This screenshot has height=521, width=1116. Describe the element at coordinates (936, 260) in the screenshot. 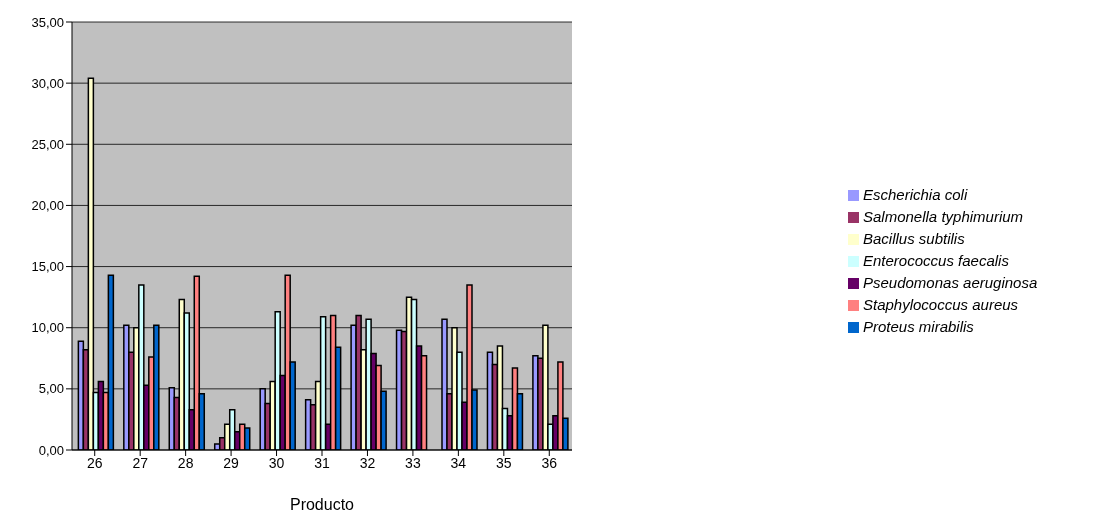

I see `legend-label: Enterococcus faecalis` at that location.